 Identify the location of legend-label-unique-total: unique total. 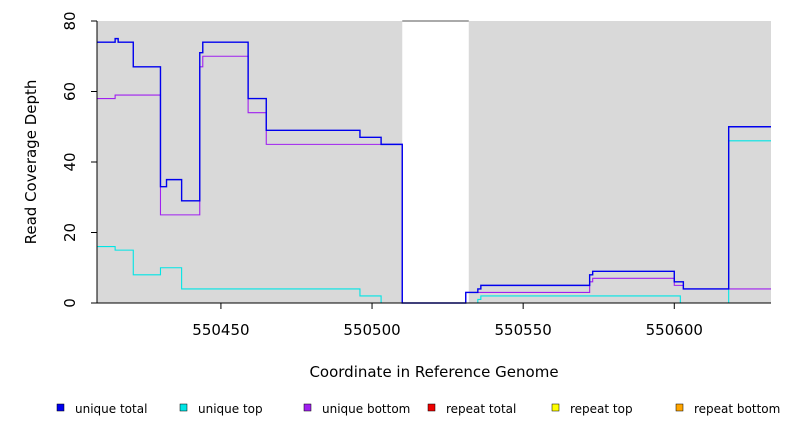
(111, 409).